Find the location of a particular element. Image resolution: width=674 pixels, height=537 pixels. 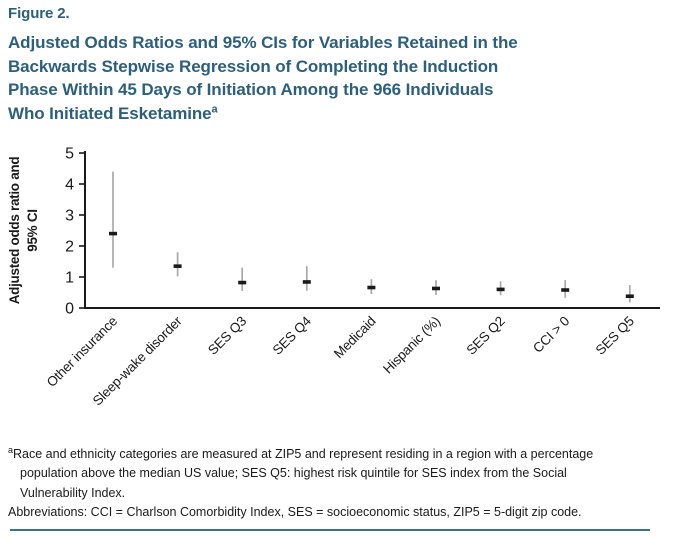

y-tick-label: 0 is located at coordinates (69, 309).